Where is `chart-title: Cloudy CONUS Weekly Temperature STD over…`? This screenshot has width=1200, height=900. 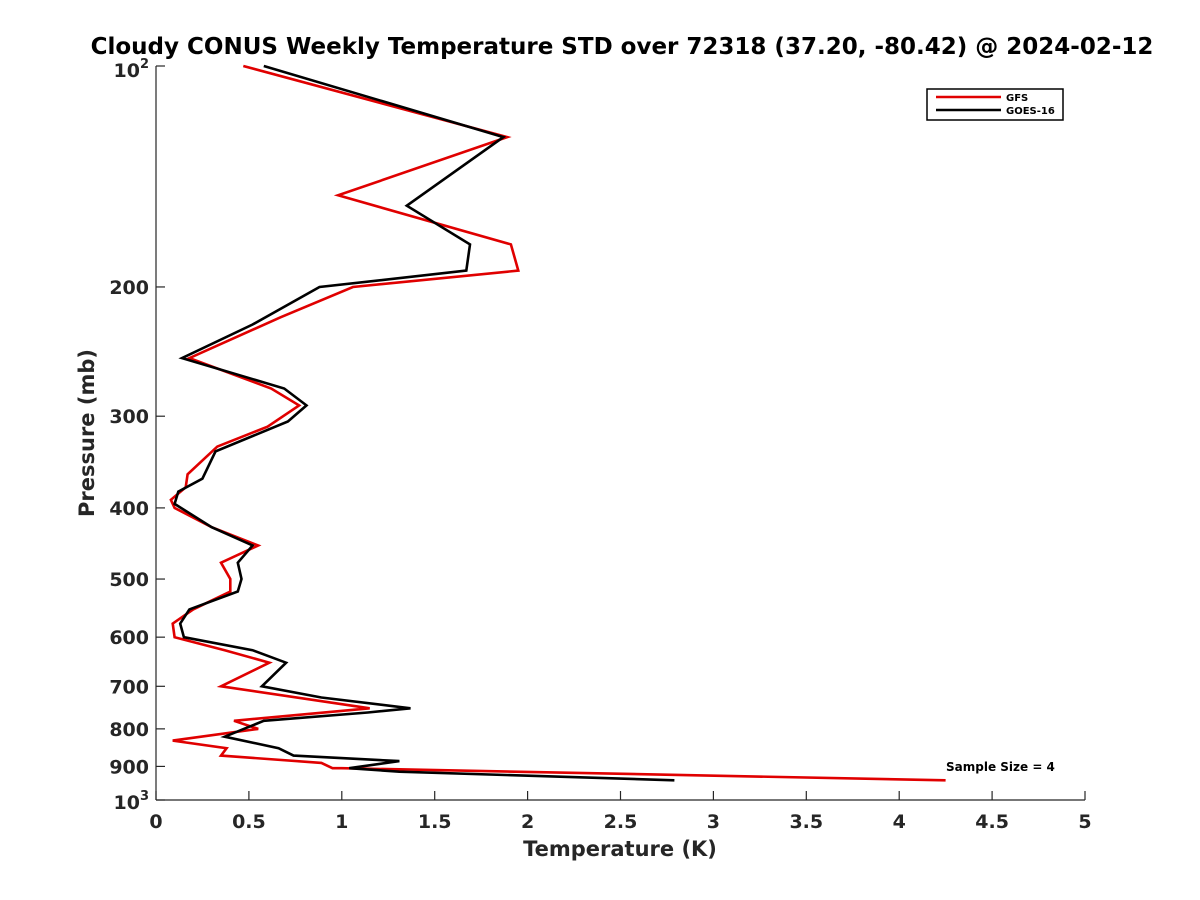 chart-title: Cloudy CONUS Weekly Temperature STD over… is located at coordinates (622, 47).